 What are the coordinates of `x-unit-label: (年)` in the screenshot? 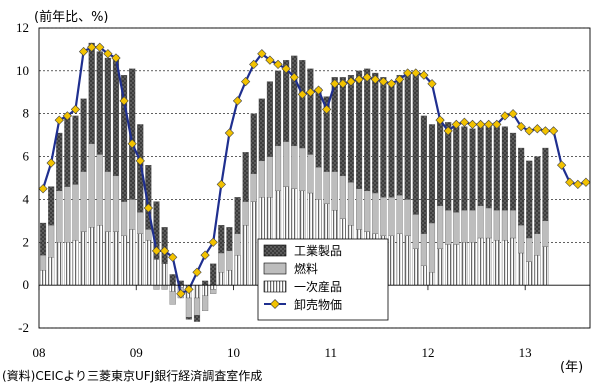 It's located at (571, 367).